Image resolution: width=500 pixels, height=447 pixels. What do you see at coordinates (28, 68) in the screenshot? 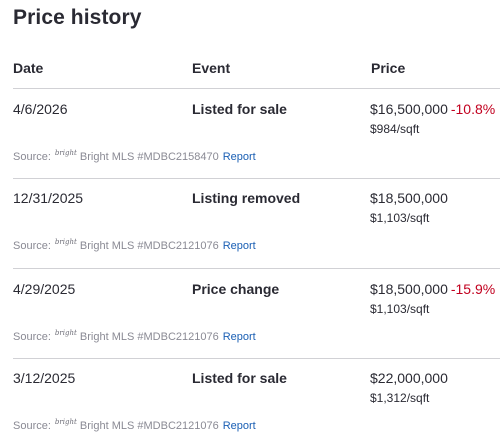
I see `column-header-date: Date` at bounding box center [28, 68].